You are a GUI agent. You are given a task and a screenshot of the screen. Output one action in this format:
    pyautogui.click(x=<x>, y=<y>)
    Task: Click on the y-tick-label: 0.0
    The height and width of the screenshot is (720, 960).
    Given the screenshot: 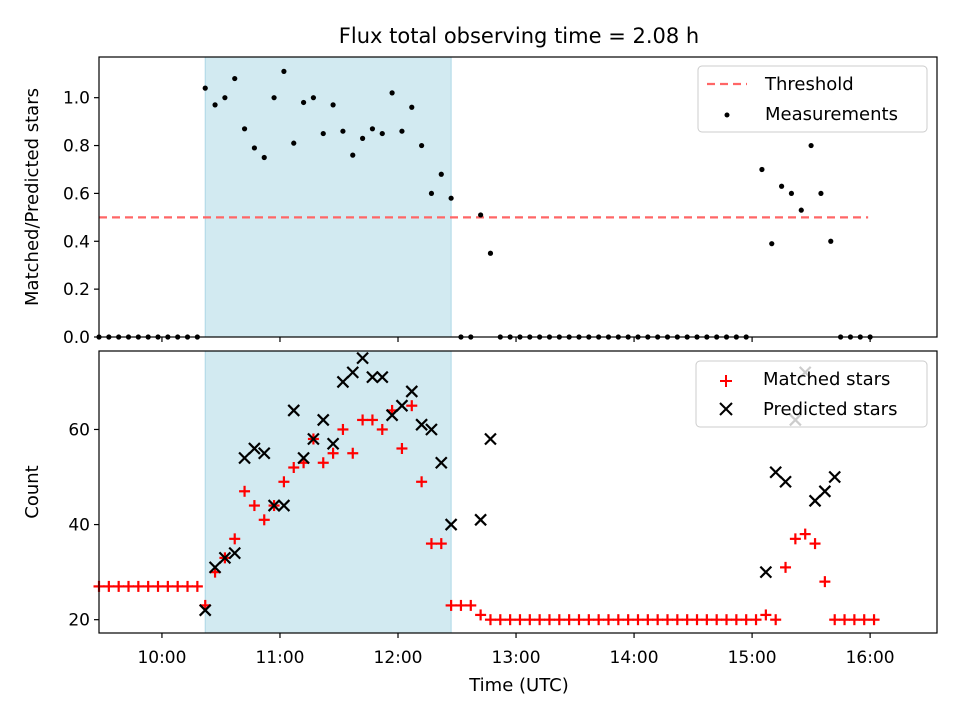 What is the action you would take?
    pyautogui.click(x=76, y=338)
    